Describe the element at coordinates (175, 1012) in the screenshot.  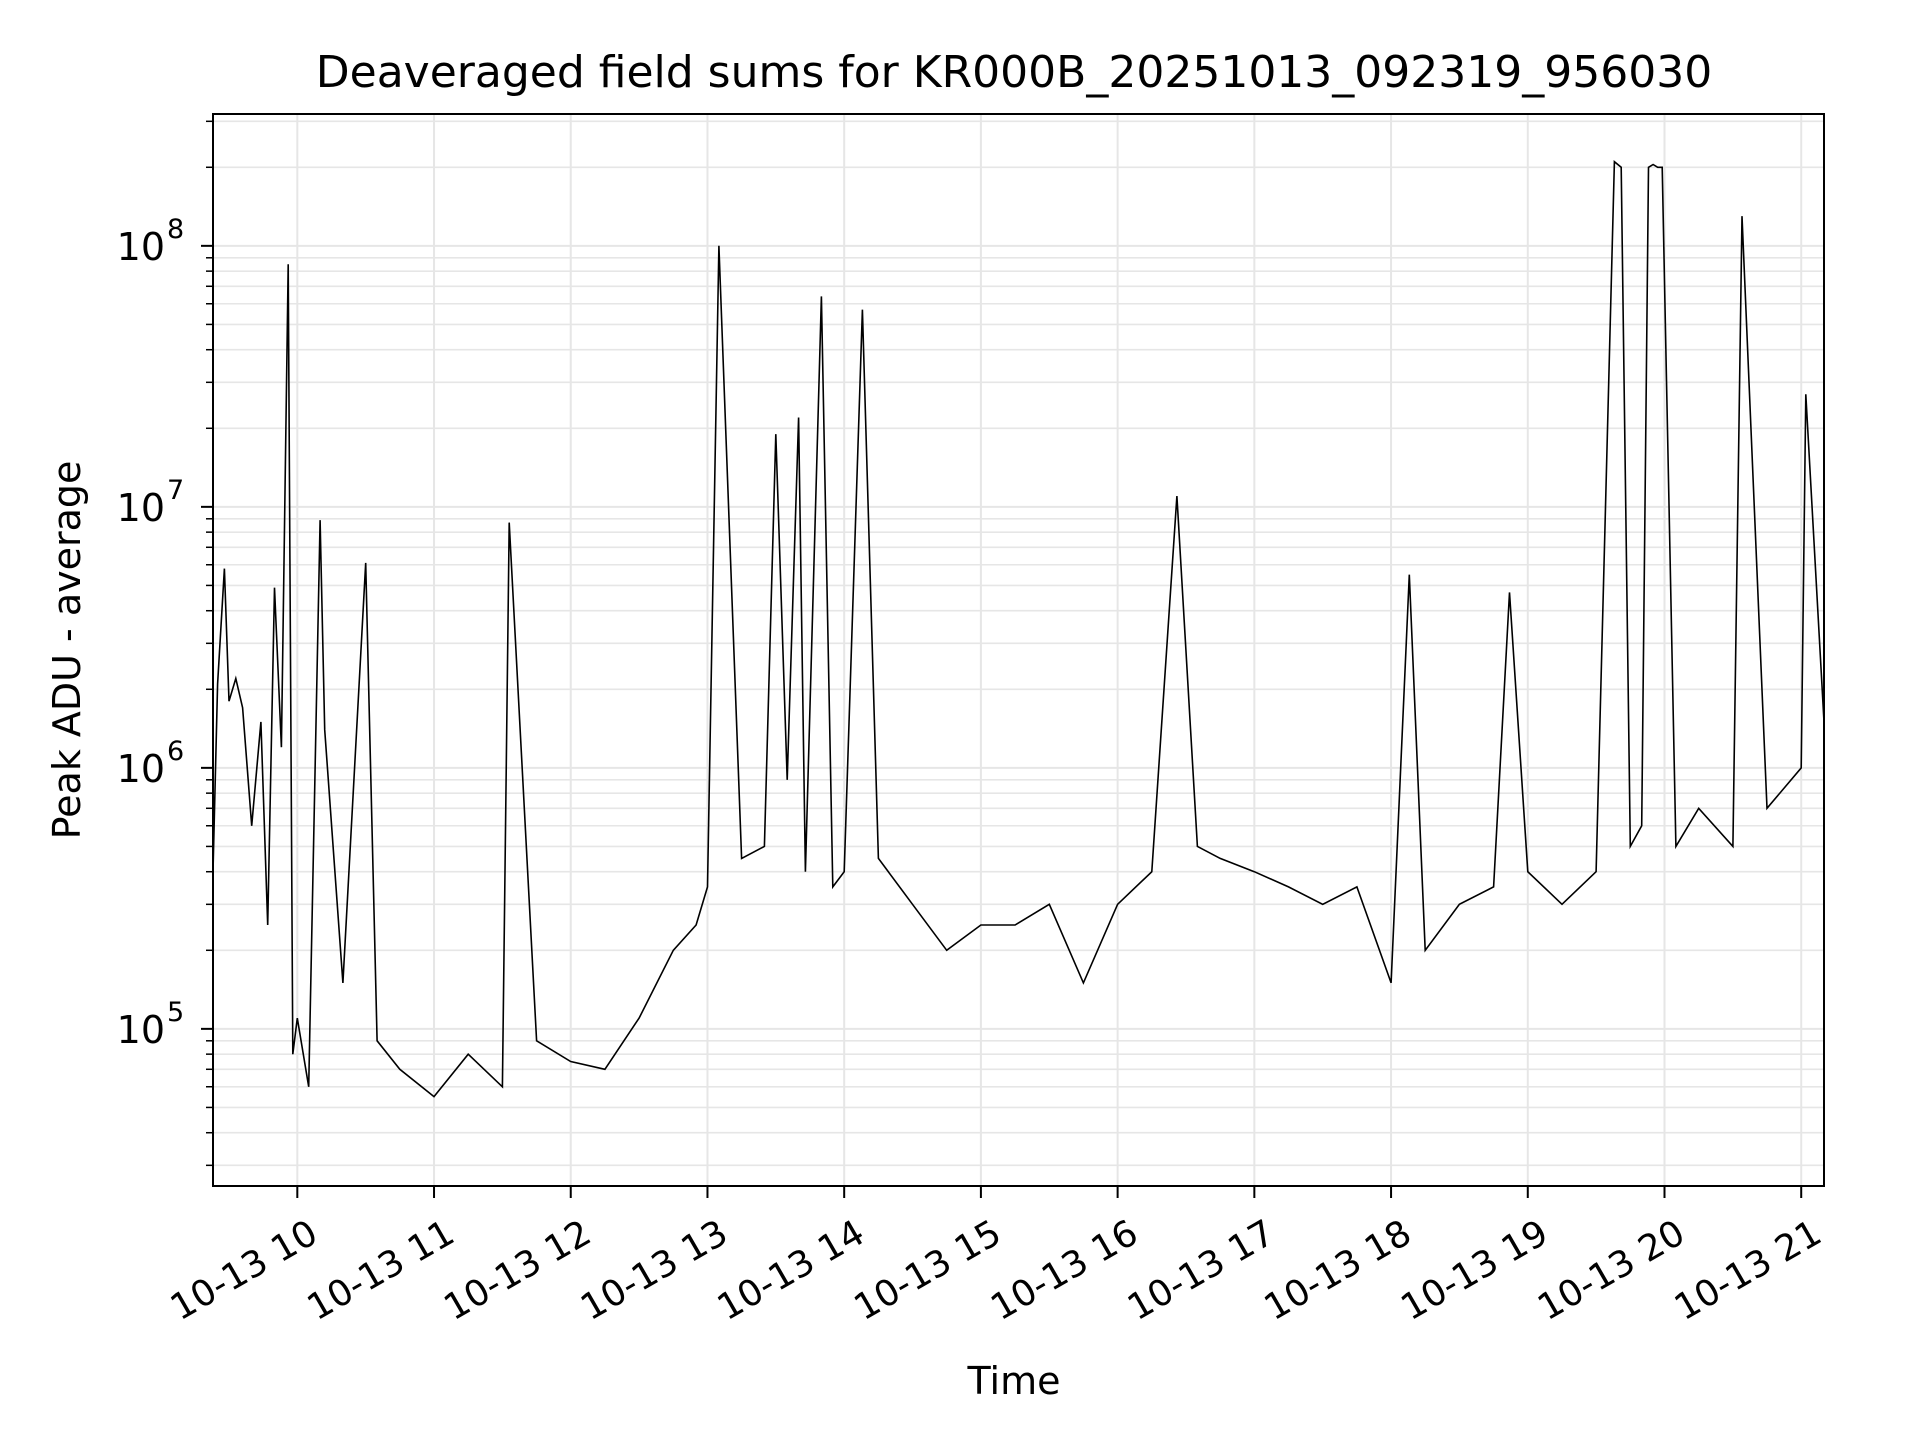
I see `y-tick-exponent: 5` at that location.